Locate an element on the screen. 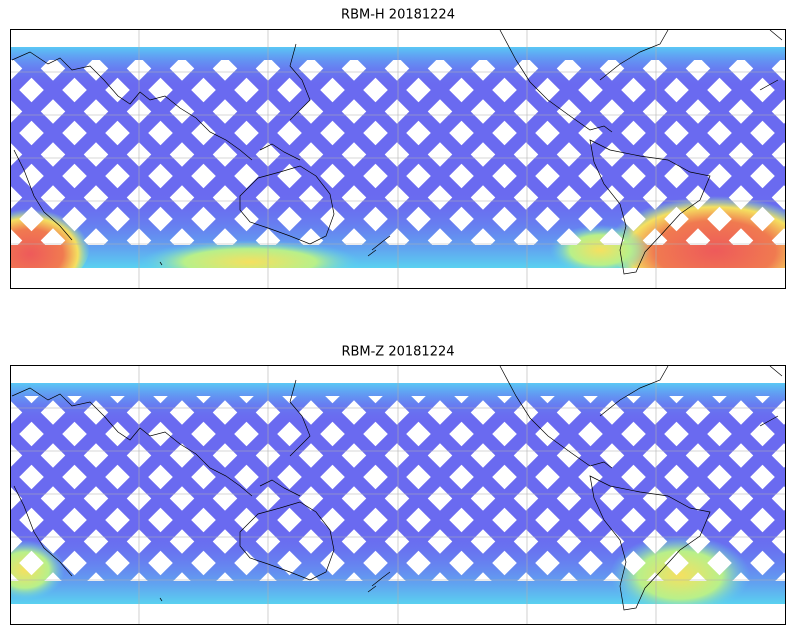 This screenshot has width=794, height=633. panel-title: RBM-H 20181224 is located at coordinates (398, 15).